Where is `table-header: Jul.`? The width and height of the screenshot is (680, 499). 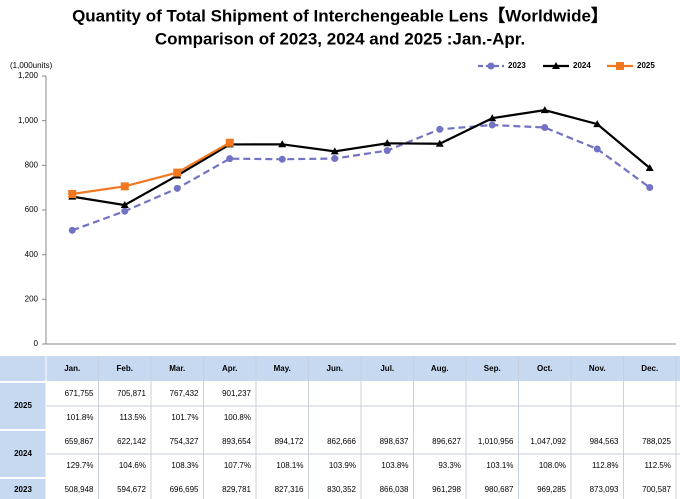
table-header: Jul. is located at coordinates (387, 368).